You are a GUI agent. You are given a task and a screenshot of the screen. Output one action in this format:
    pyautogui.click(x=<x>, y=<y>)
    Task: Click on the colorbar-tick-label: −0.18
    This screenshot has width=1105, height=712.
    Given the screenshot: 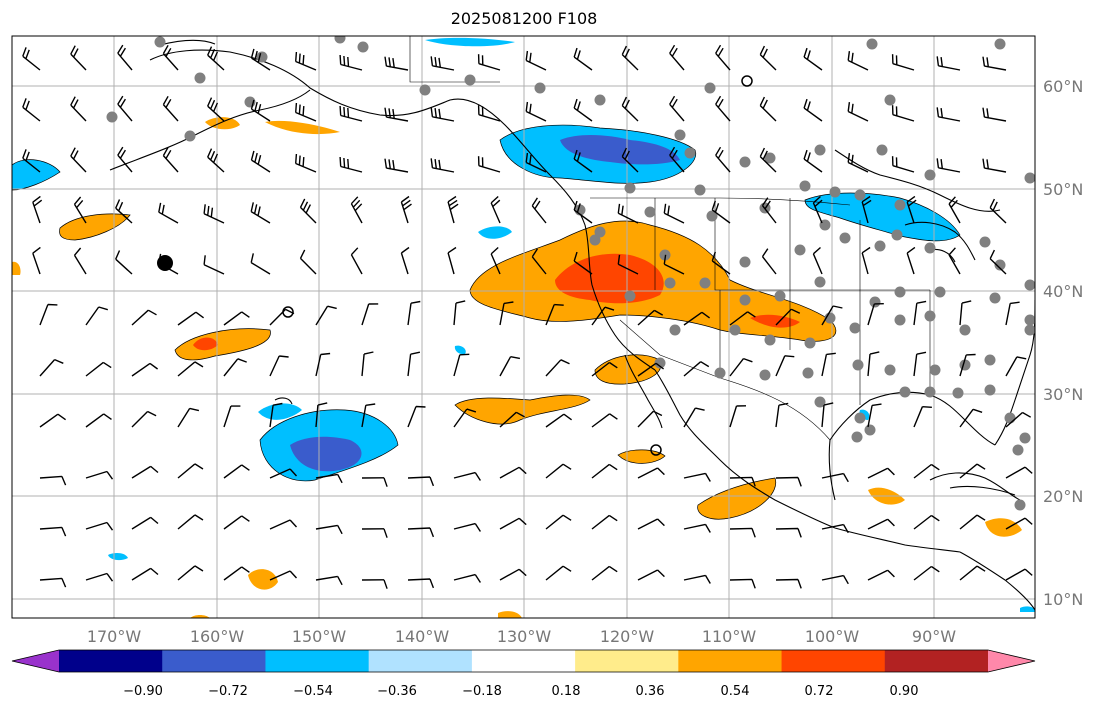 What is the action you would take?
    pyautogui.click(x=482, y=691)
    